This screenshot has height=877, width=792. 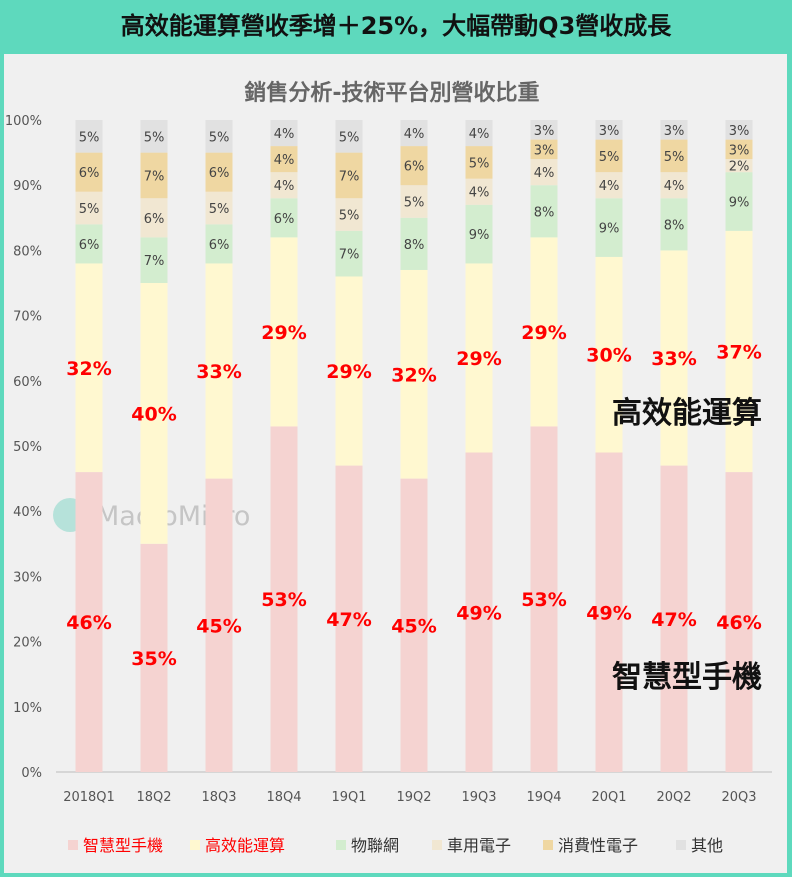 I want to click on legend-label: 車用電子, so click(x=479, y=845).